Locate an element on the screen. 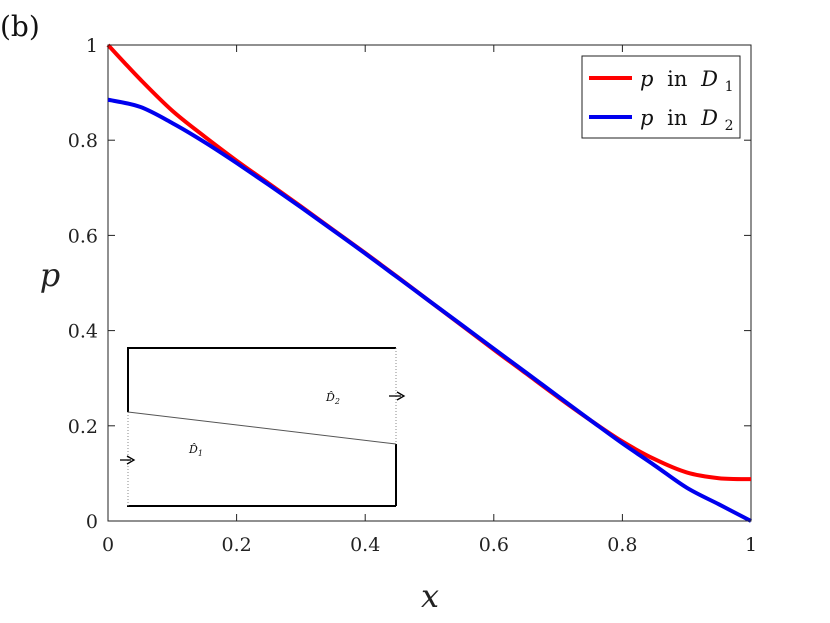  x-tick-label: 0.6 is located at coordinates (494, 545).